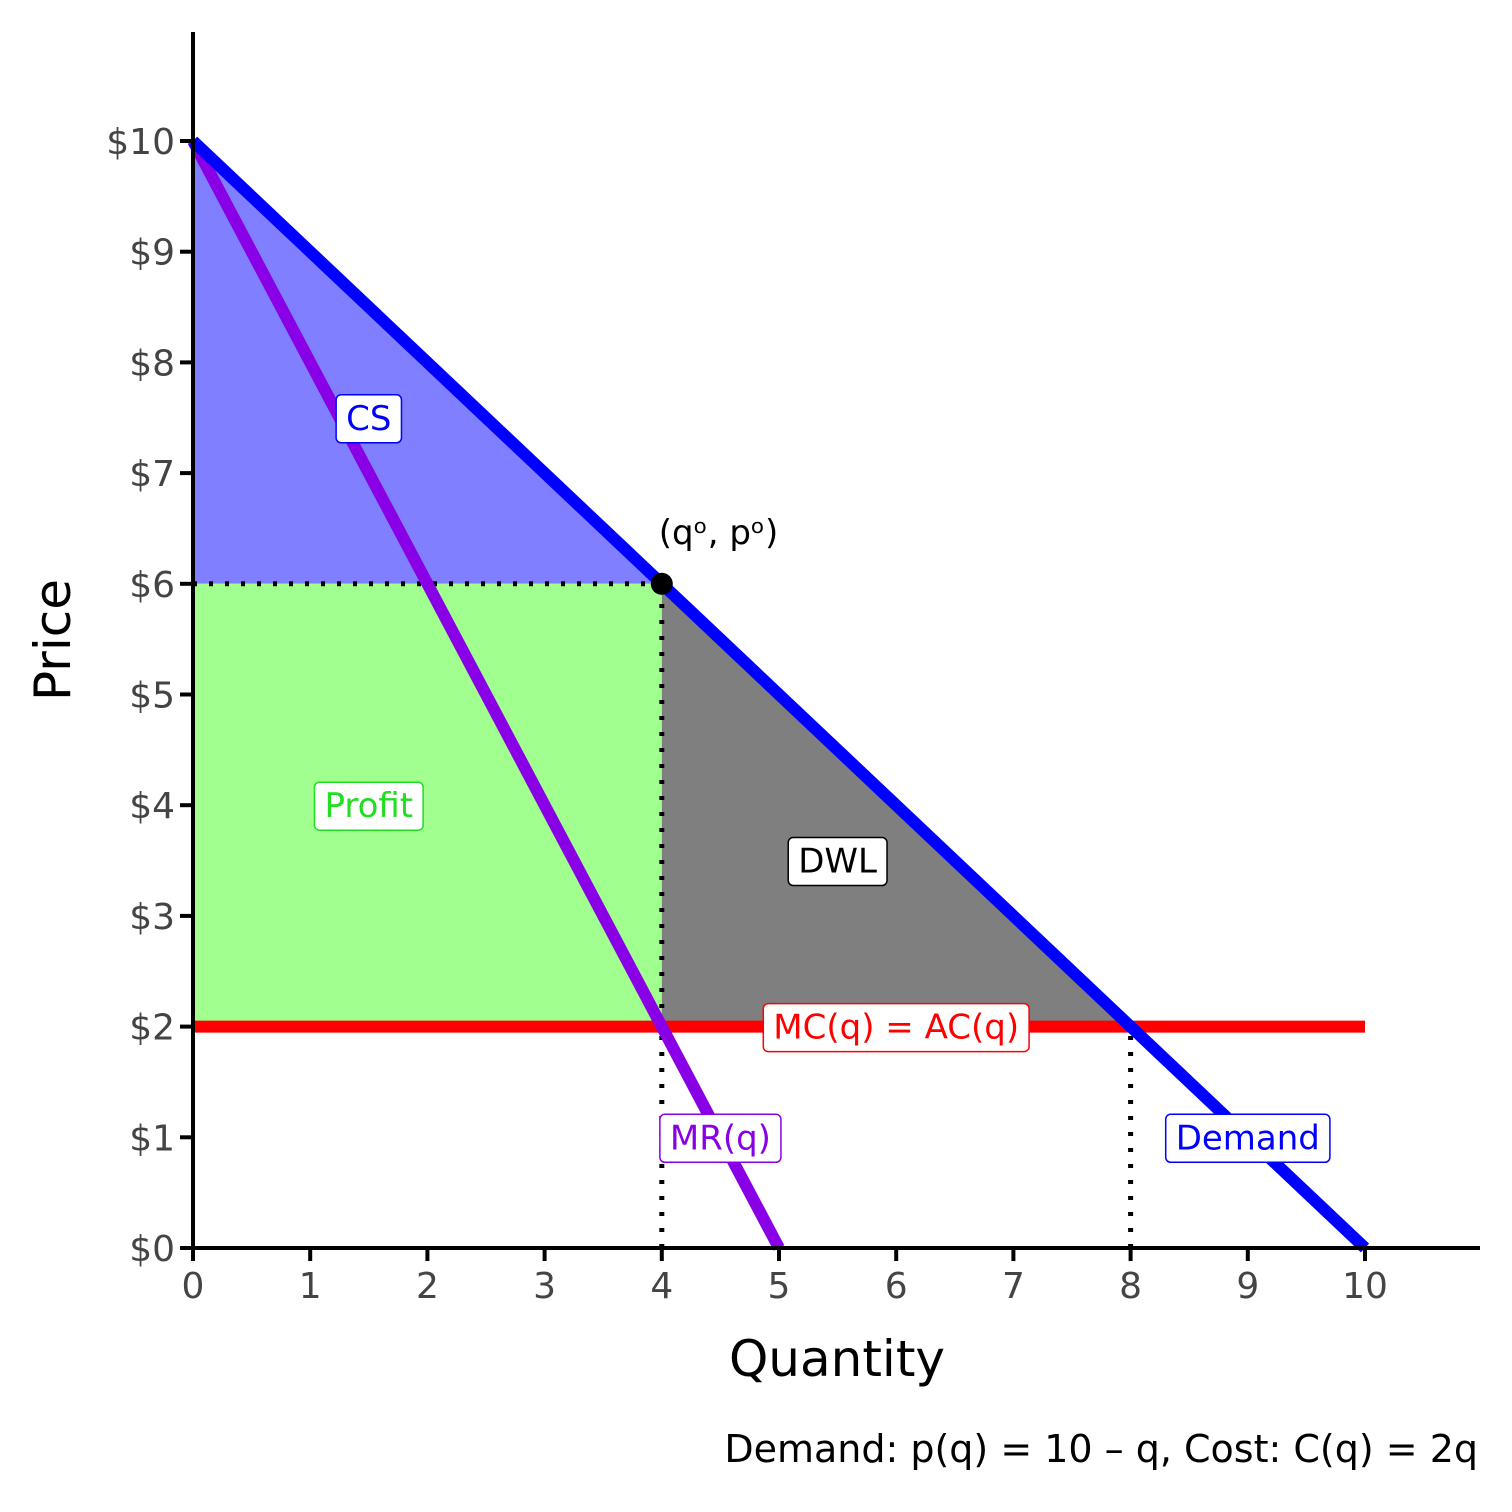 Image resolution: width=1512 pixels, height=1512 pixels. I want to click on curve-label-mr-q: MR(q), so click(720, 1138).